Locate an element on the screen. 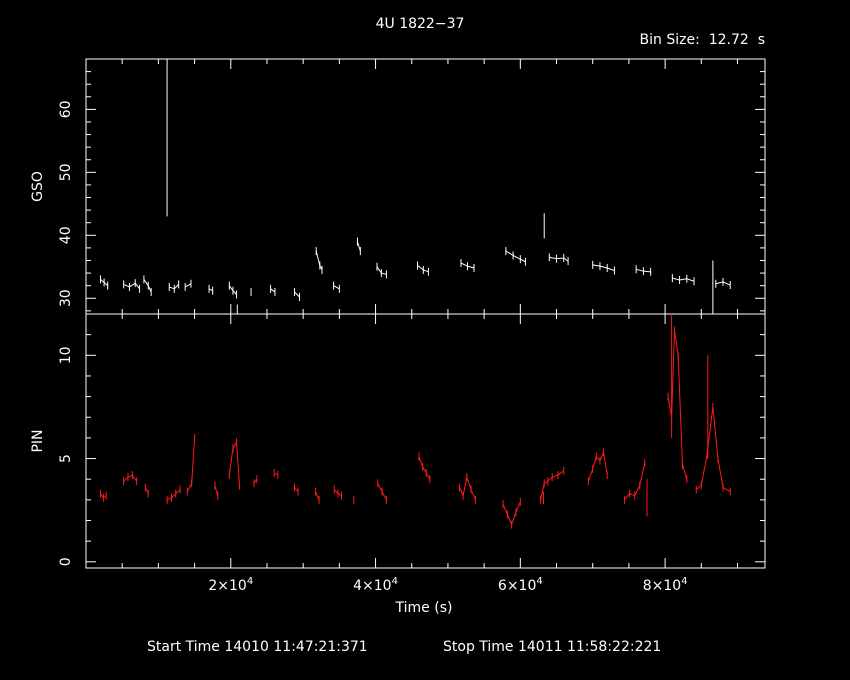  y-axis-label-gso: GSO is located at coordinates (38, 186).